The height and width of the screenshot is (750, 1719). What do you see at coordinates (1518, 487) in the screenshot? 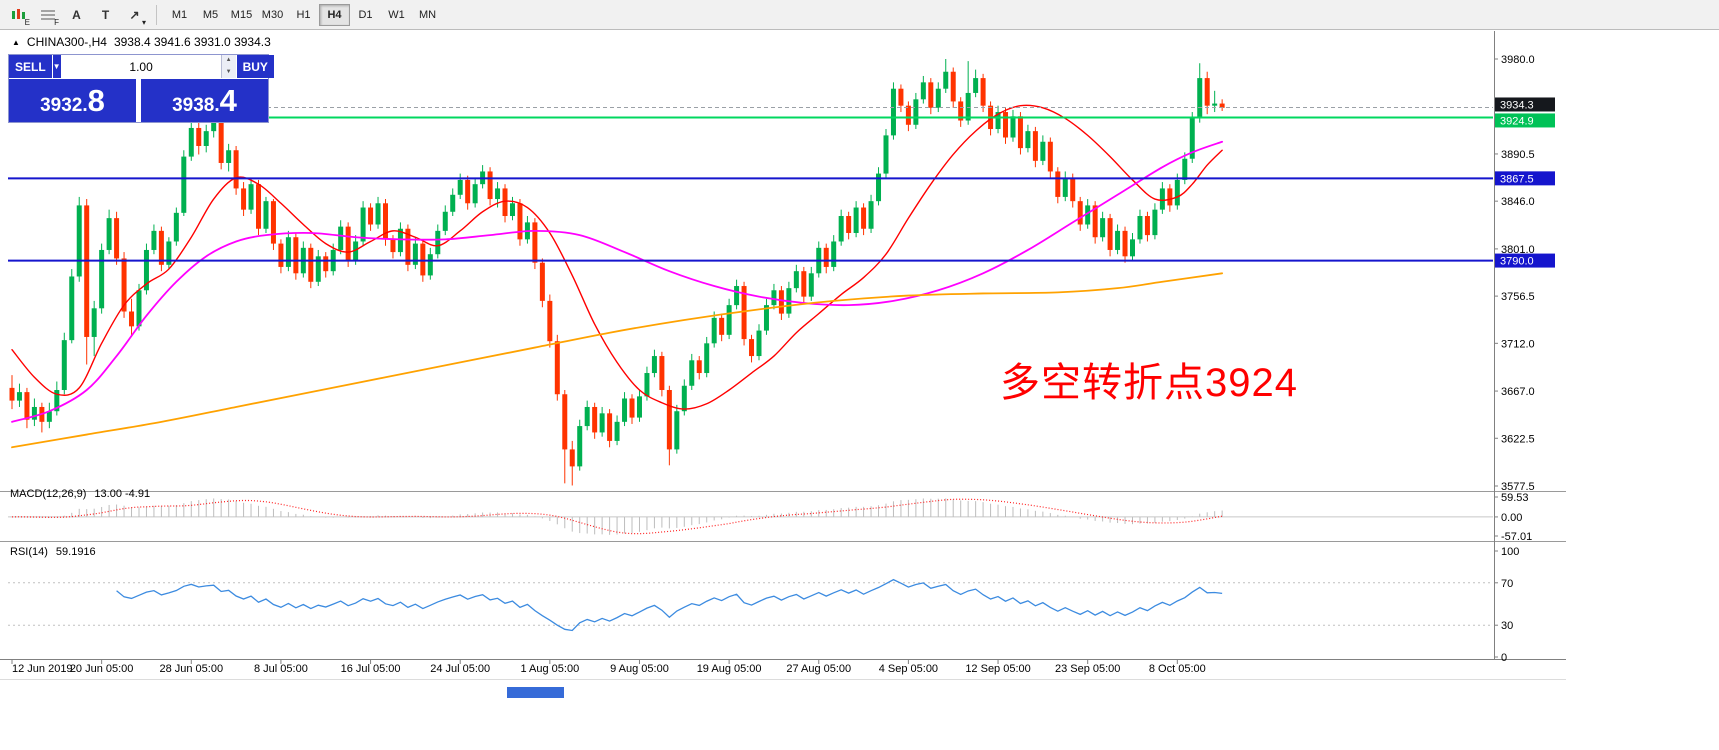
I see `svg-text: 3577.5` at bounding box center [1518, 487].